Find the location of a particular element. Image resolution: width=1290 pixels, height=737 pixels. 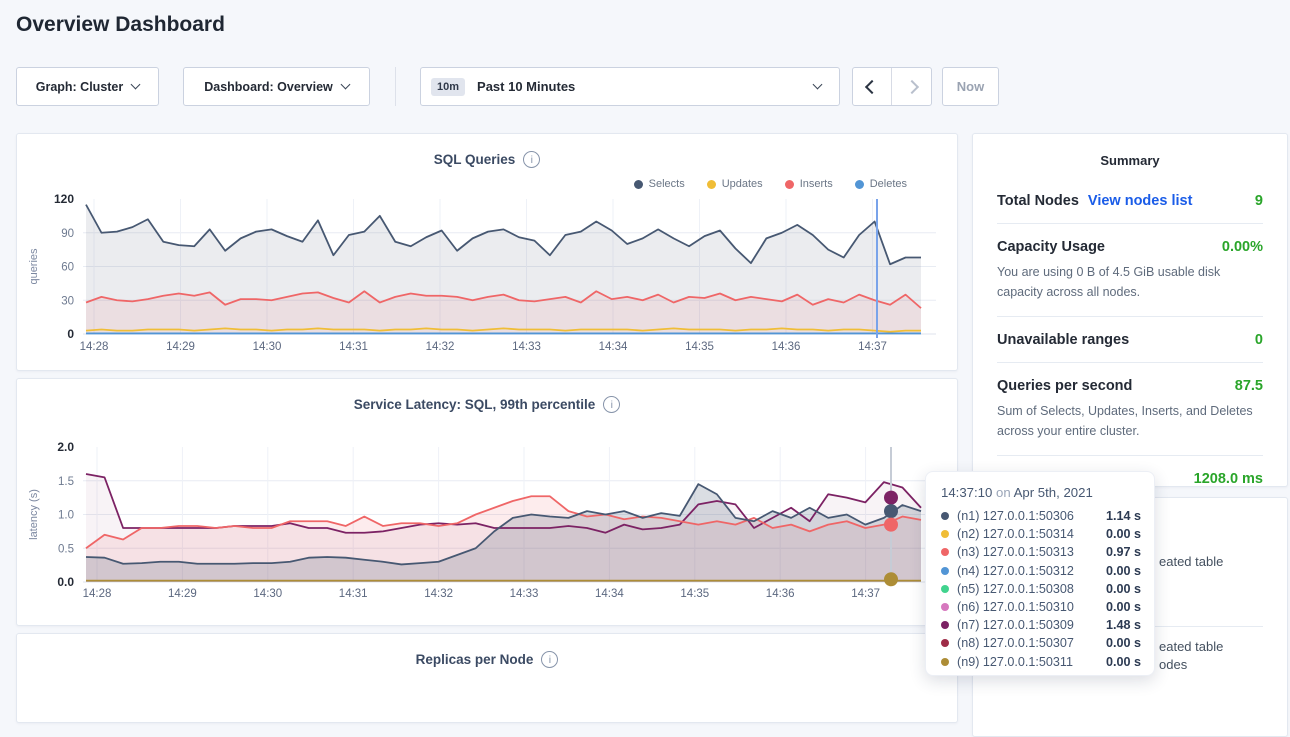

tooltip-node-row: (n7) 127.0.0.1:50309 1.48 s is located at coordinates (1041, 625).